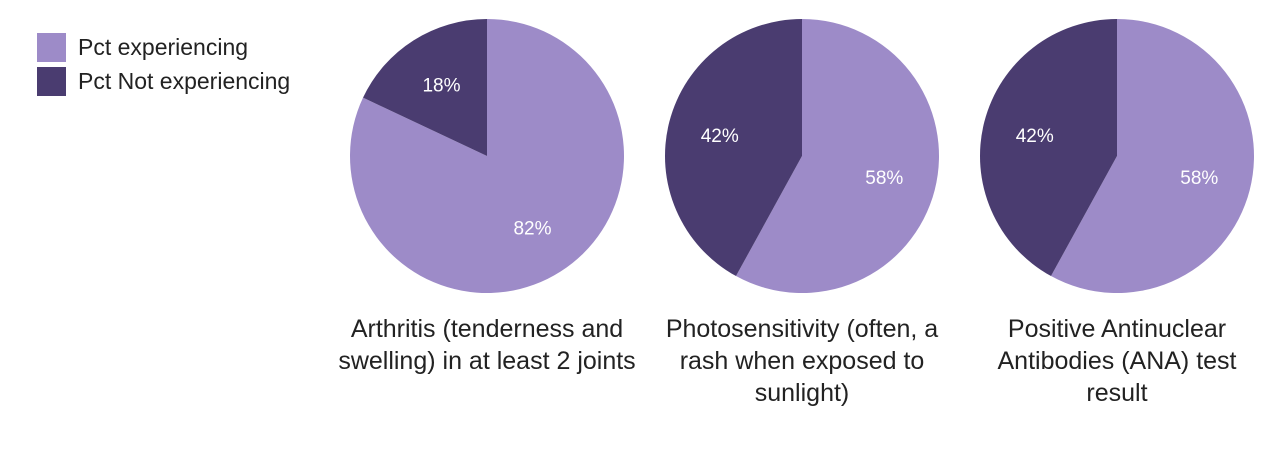  Describe the element at coordinates (51, 81) in the screenshot. I see `legend-swatch-not-experiencing` at that location.